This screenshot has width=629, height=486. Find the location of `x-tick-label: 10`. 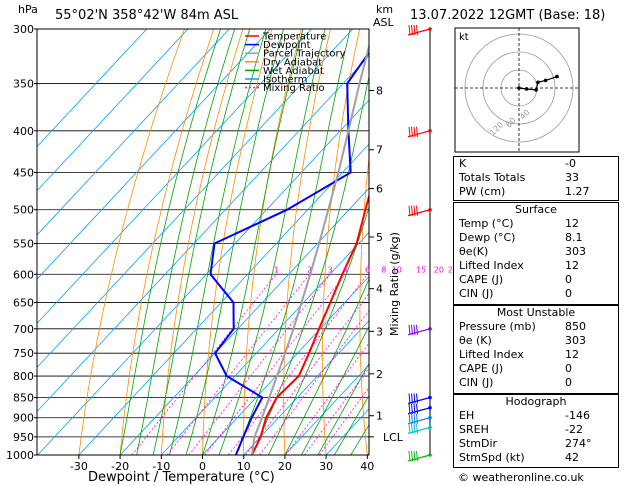

x-tick-label: 10 is located at coordinates (244, 466).